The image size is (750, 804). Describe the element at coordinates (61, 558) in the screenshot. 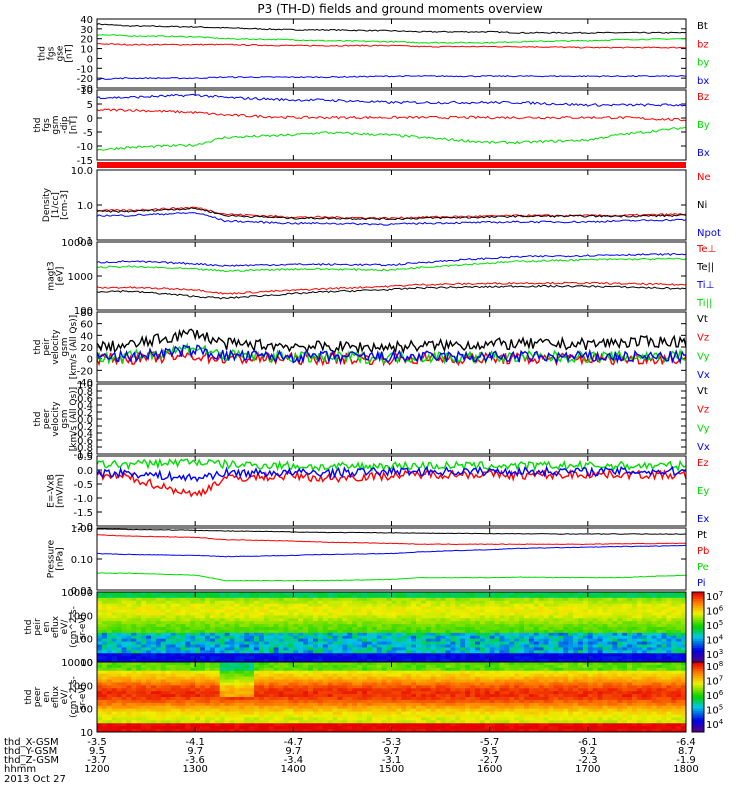

I see `y-axis-label-8-1: [nPa]` at that location.